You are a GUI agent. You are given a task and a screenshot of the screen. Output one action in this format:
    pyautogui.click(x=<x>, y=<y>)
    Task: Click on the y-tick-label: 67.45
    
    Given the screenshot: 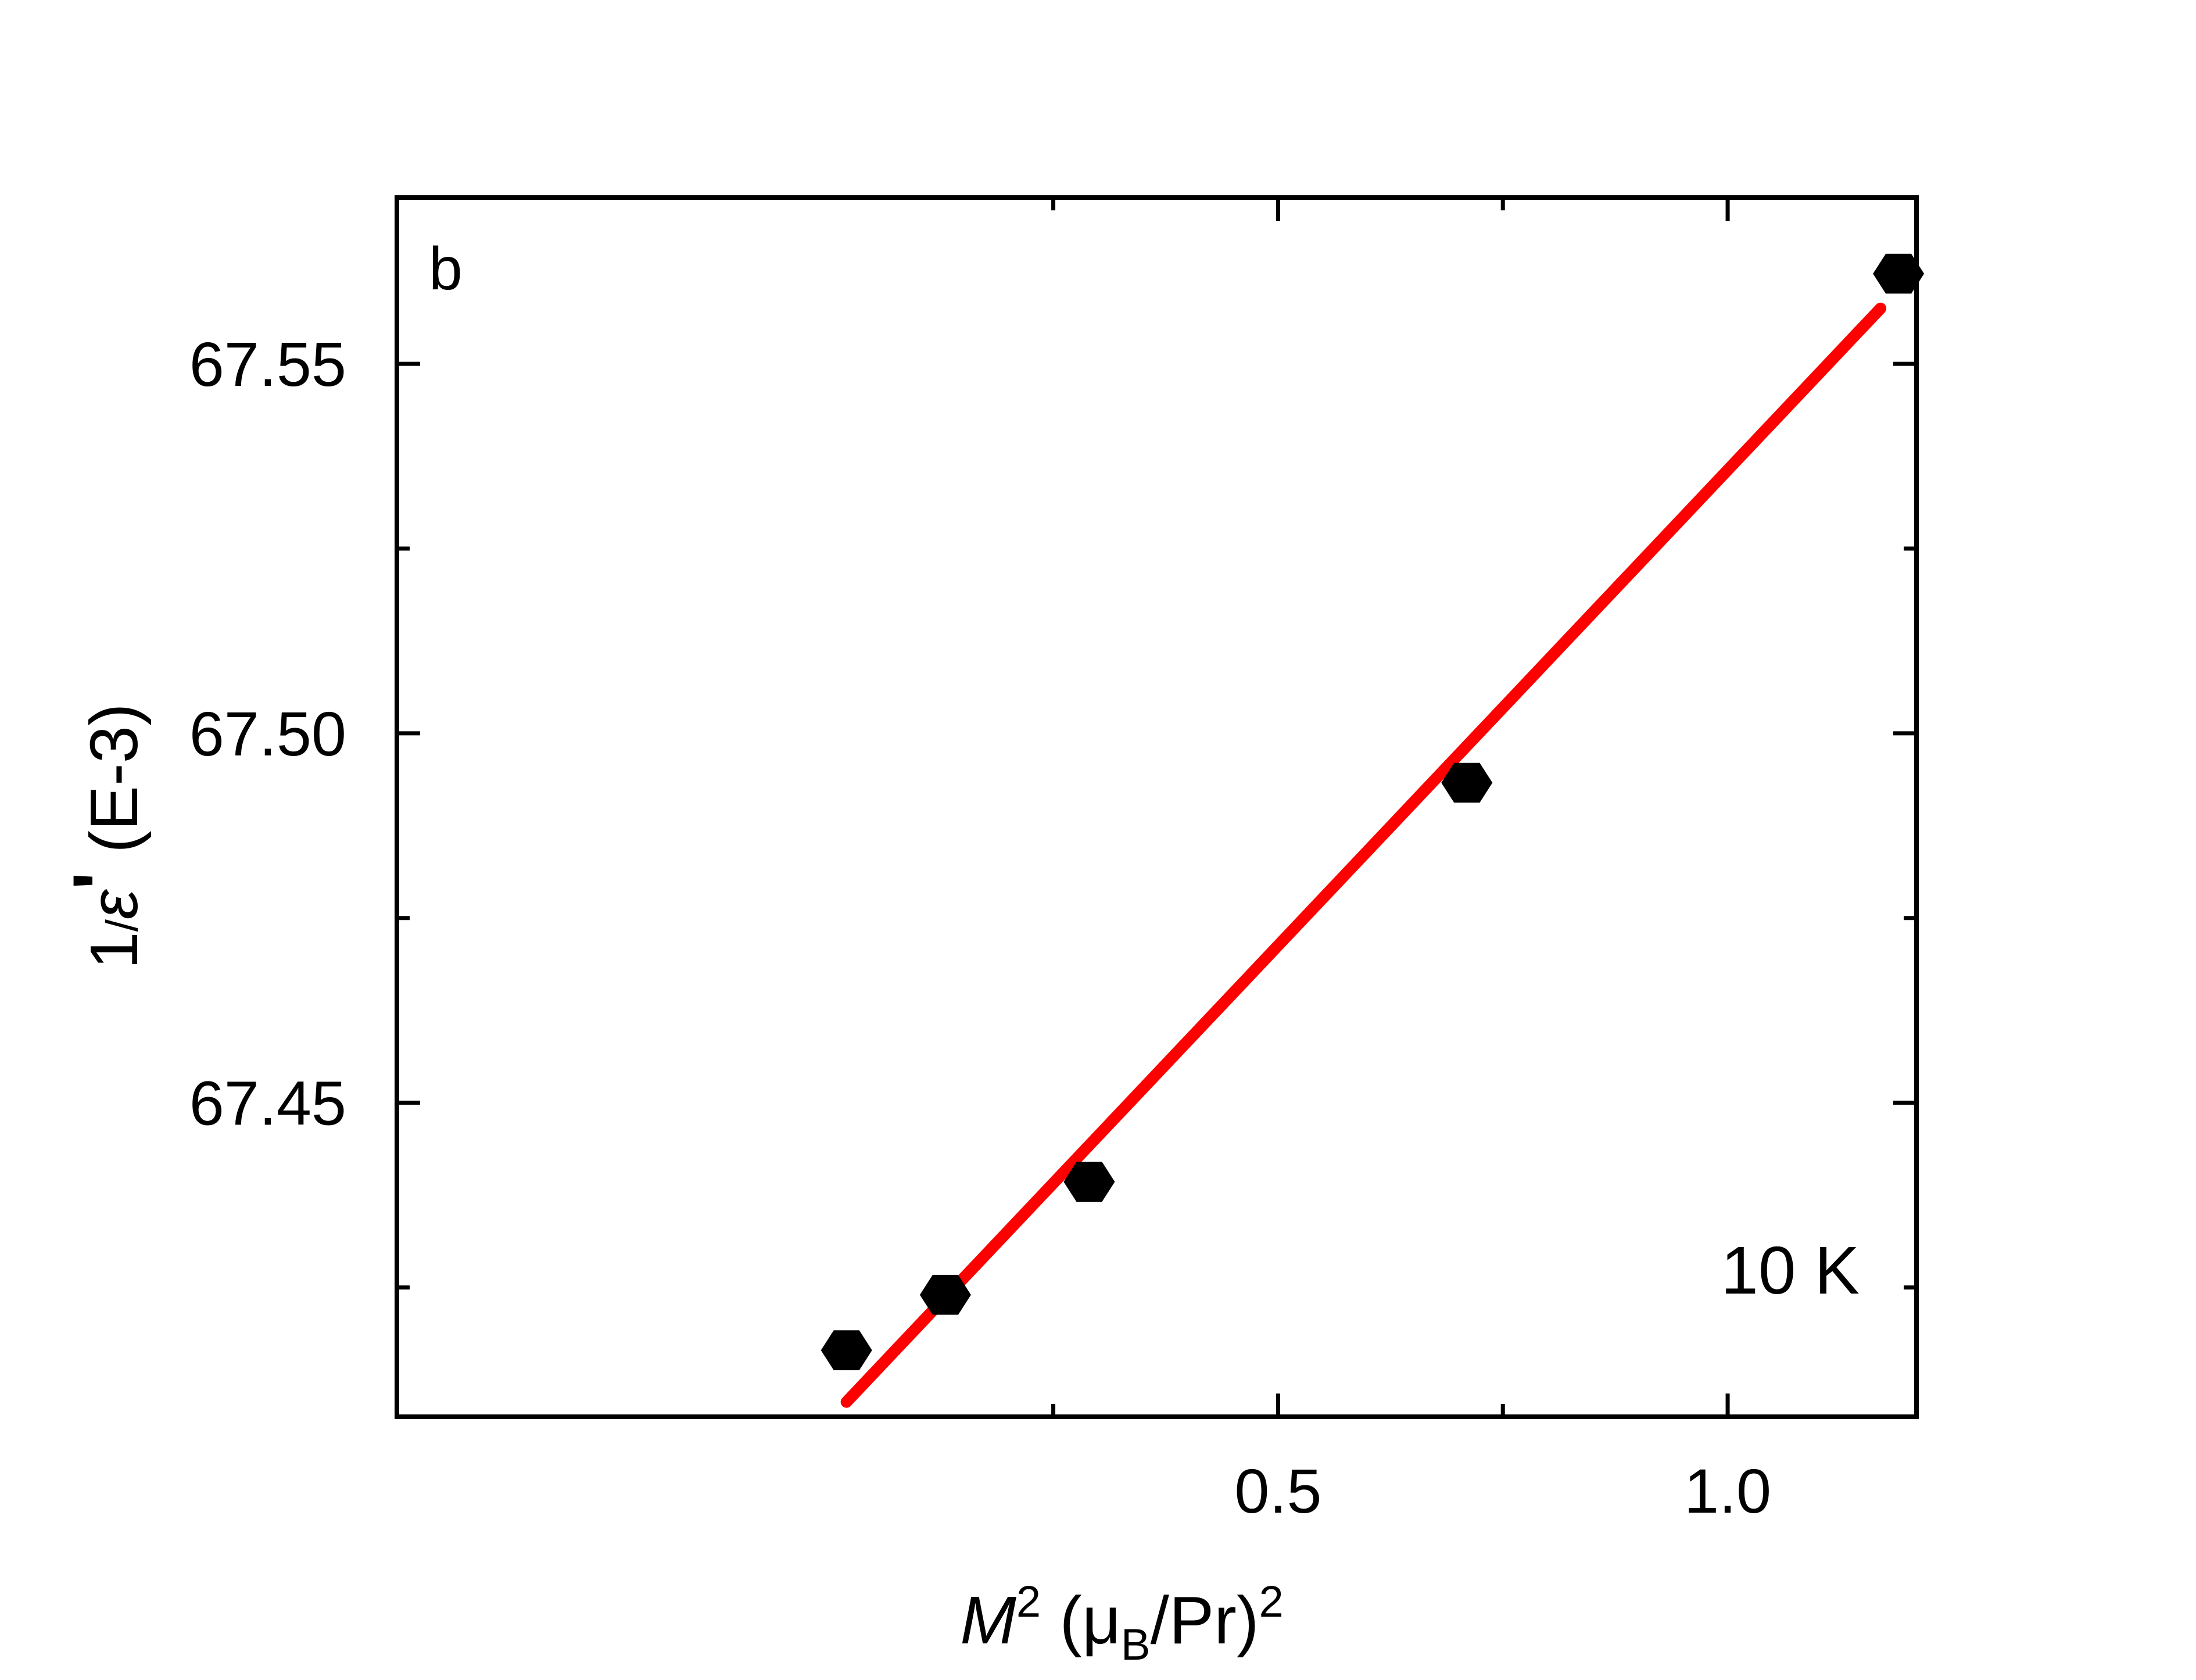 What is the action you would take?
    pyautogui.click(x=267, y=1103)
    